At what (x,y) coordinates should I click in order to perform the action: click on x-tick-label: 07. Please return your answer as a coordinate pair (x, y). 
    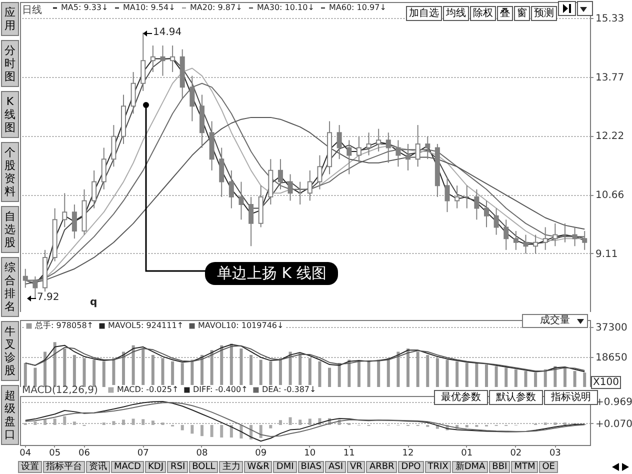
    Looking at the image, I should click on (143, 453).